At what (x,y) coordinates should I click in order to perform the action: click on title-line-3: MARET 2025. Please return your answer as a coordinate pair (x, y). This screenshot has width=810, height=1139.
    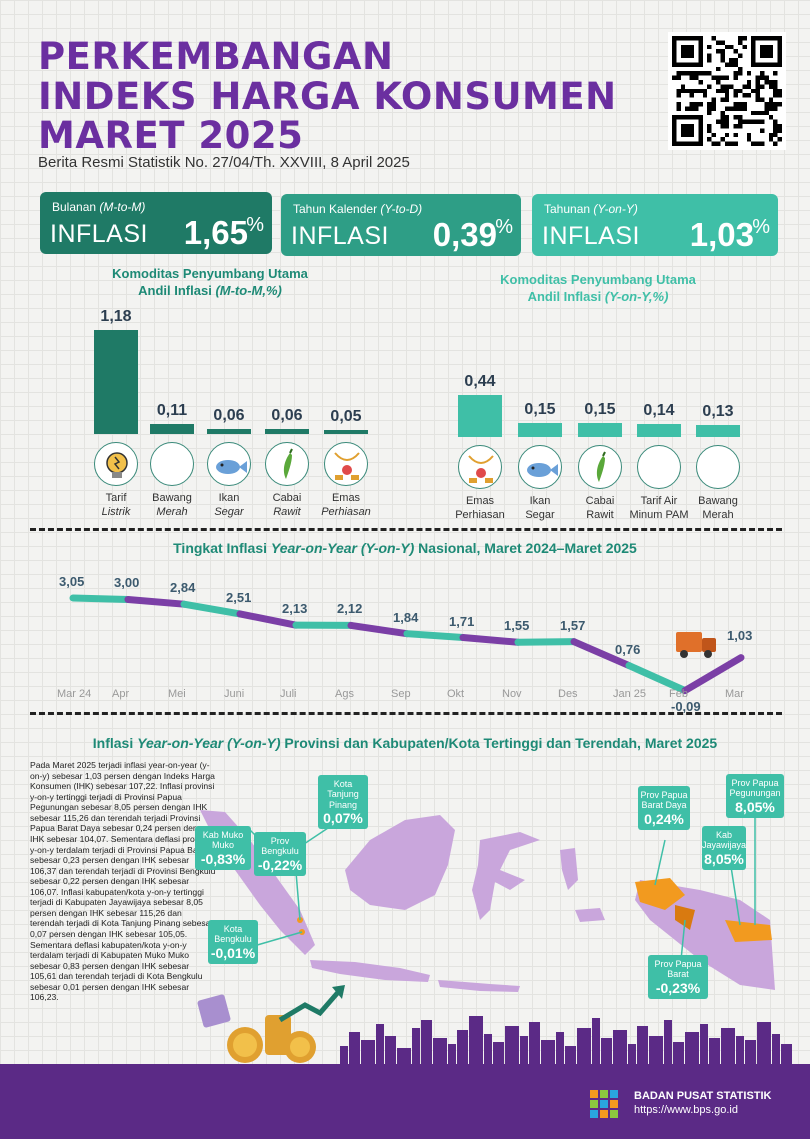
    Looking at the image, I should click on (171, 135).